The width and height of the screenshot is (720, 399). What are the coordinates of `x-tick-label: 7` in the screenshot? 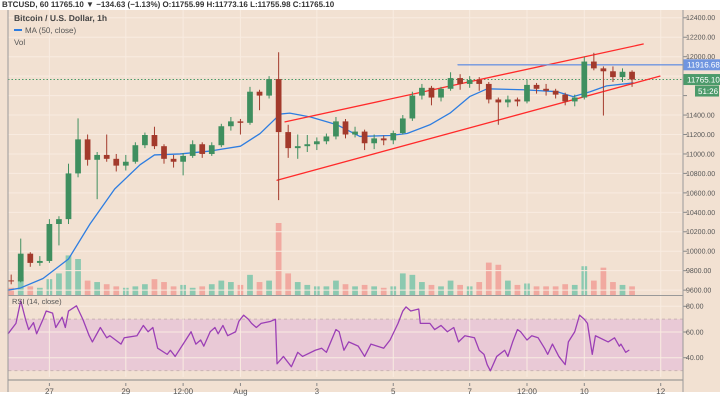 It's located at (469, 391).